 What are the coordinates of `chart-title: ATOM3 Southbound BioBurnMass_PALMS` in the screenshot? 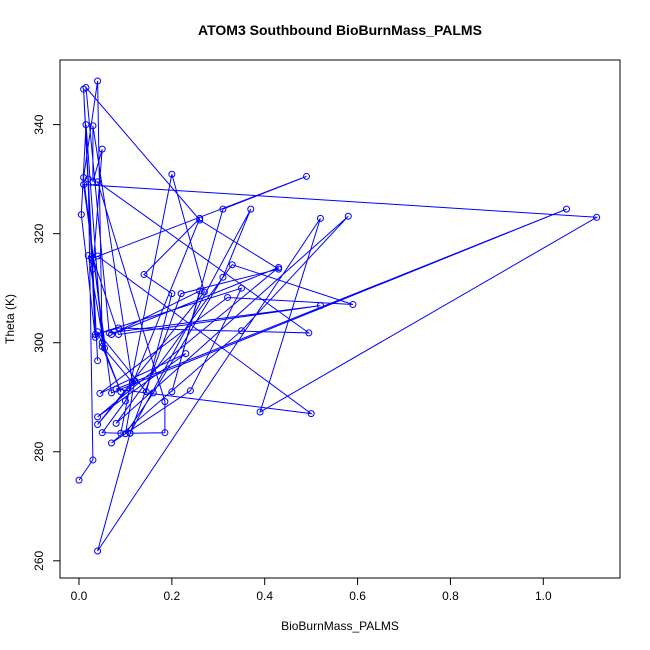 It's located at (340, 30).